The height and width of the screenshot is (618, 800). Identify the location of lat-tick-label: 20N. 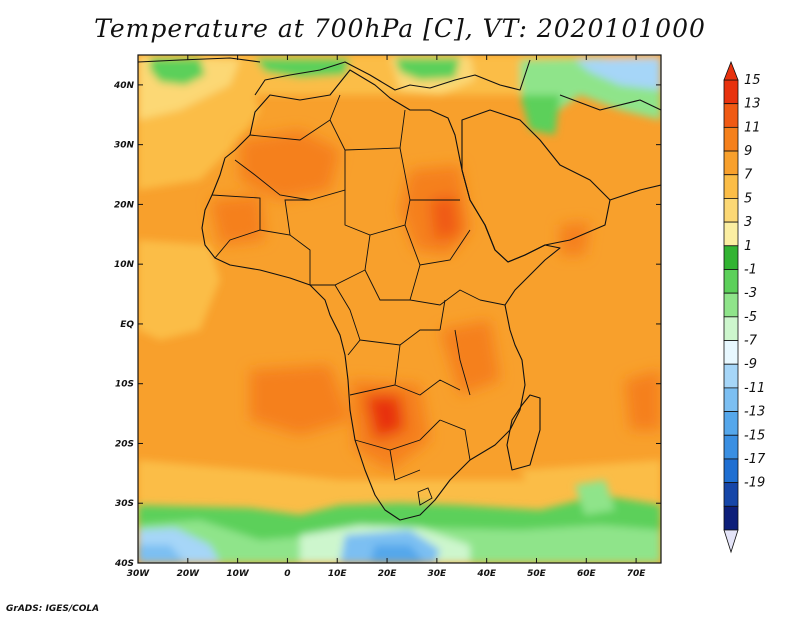
(124, 205).